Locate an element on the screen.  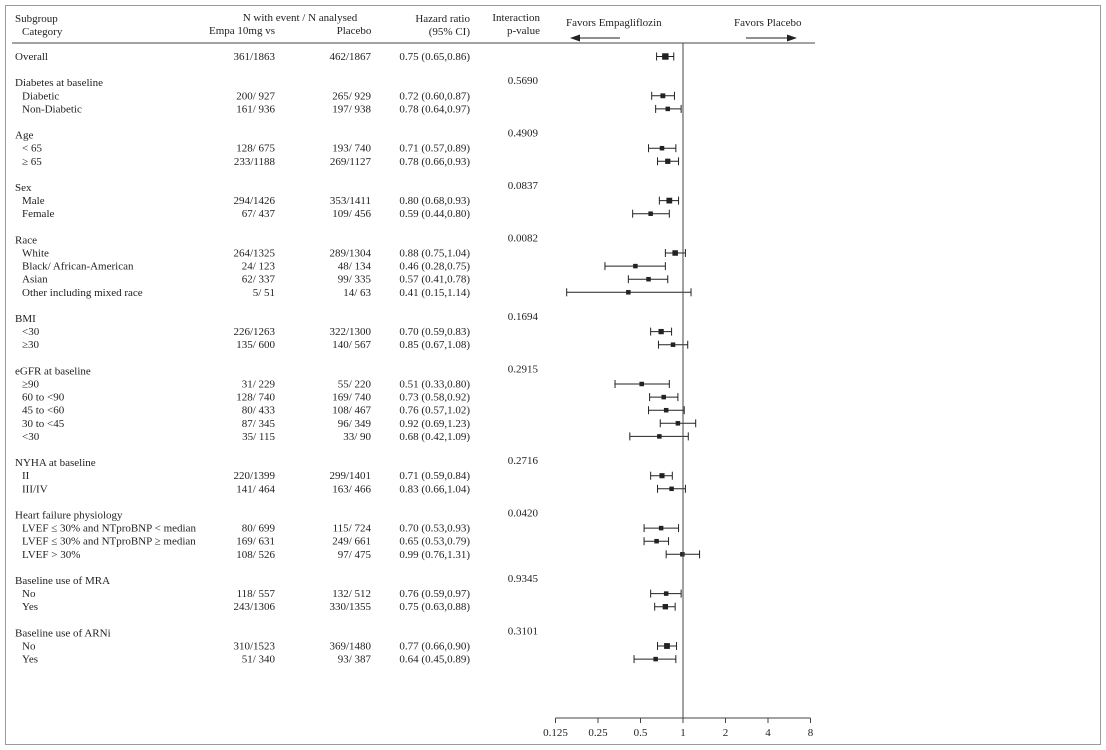
hazard-ratio-value: 0.68 (0.42,1.09) is located at coordinates (434, 437).